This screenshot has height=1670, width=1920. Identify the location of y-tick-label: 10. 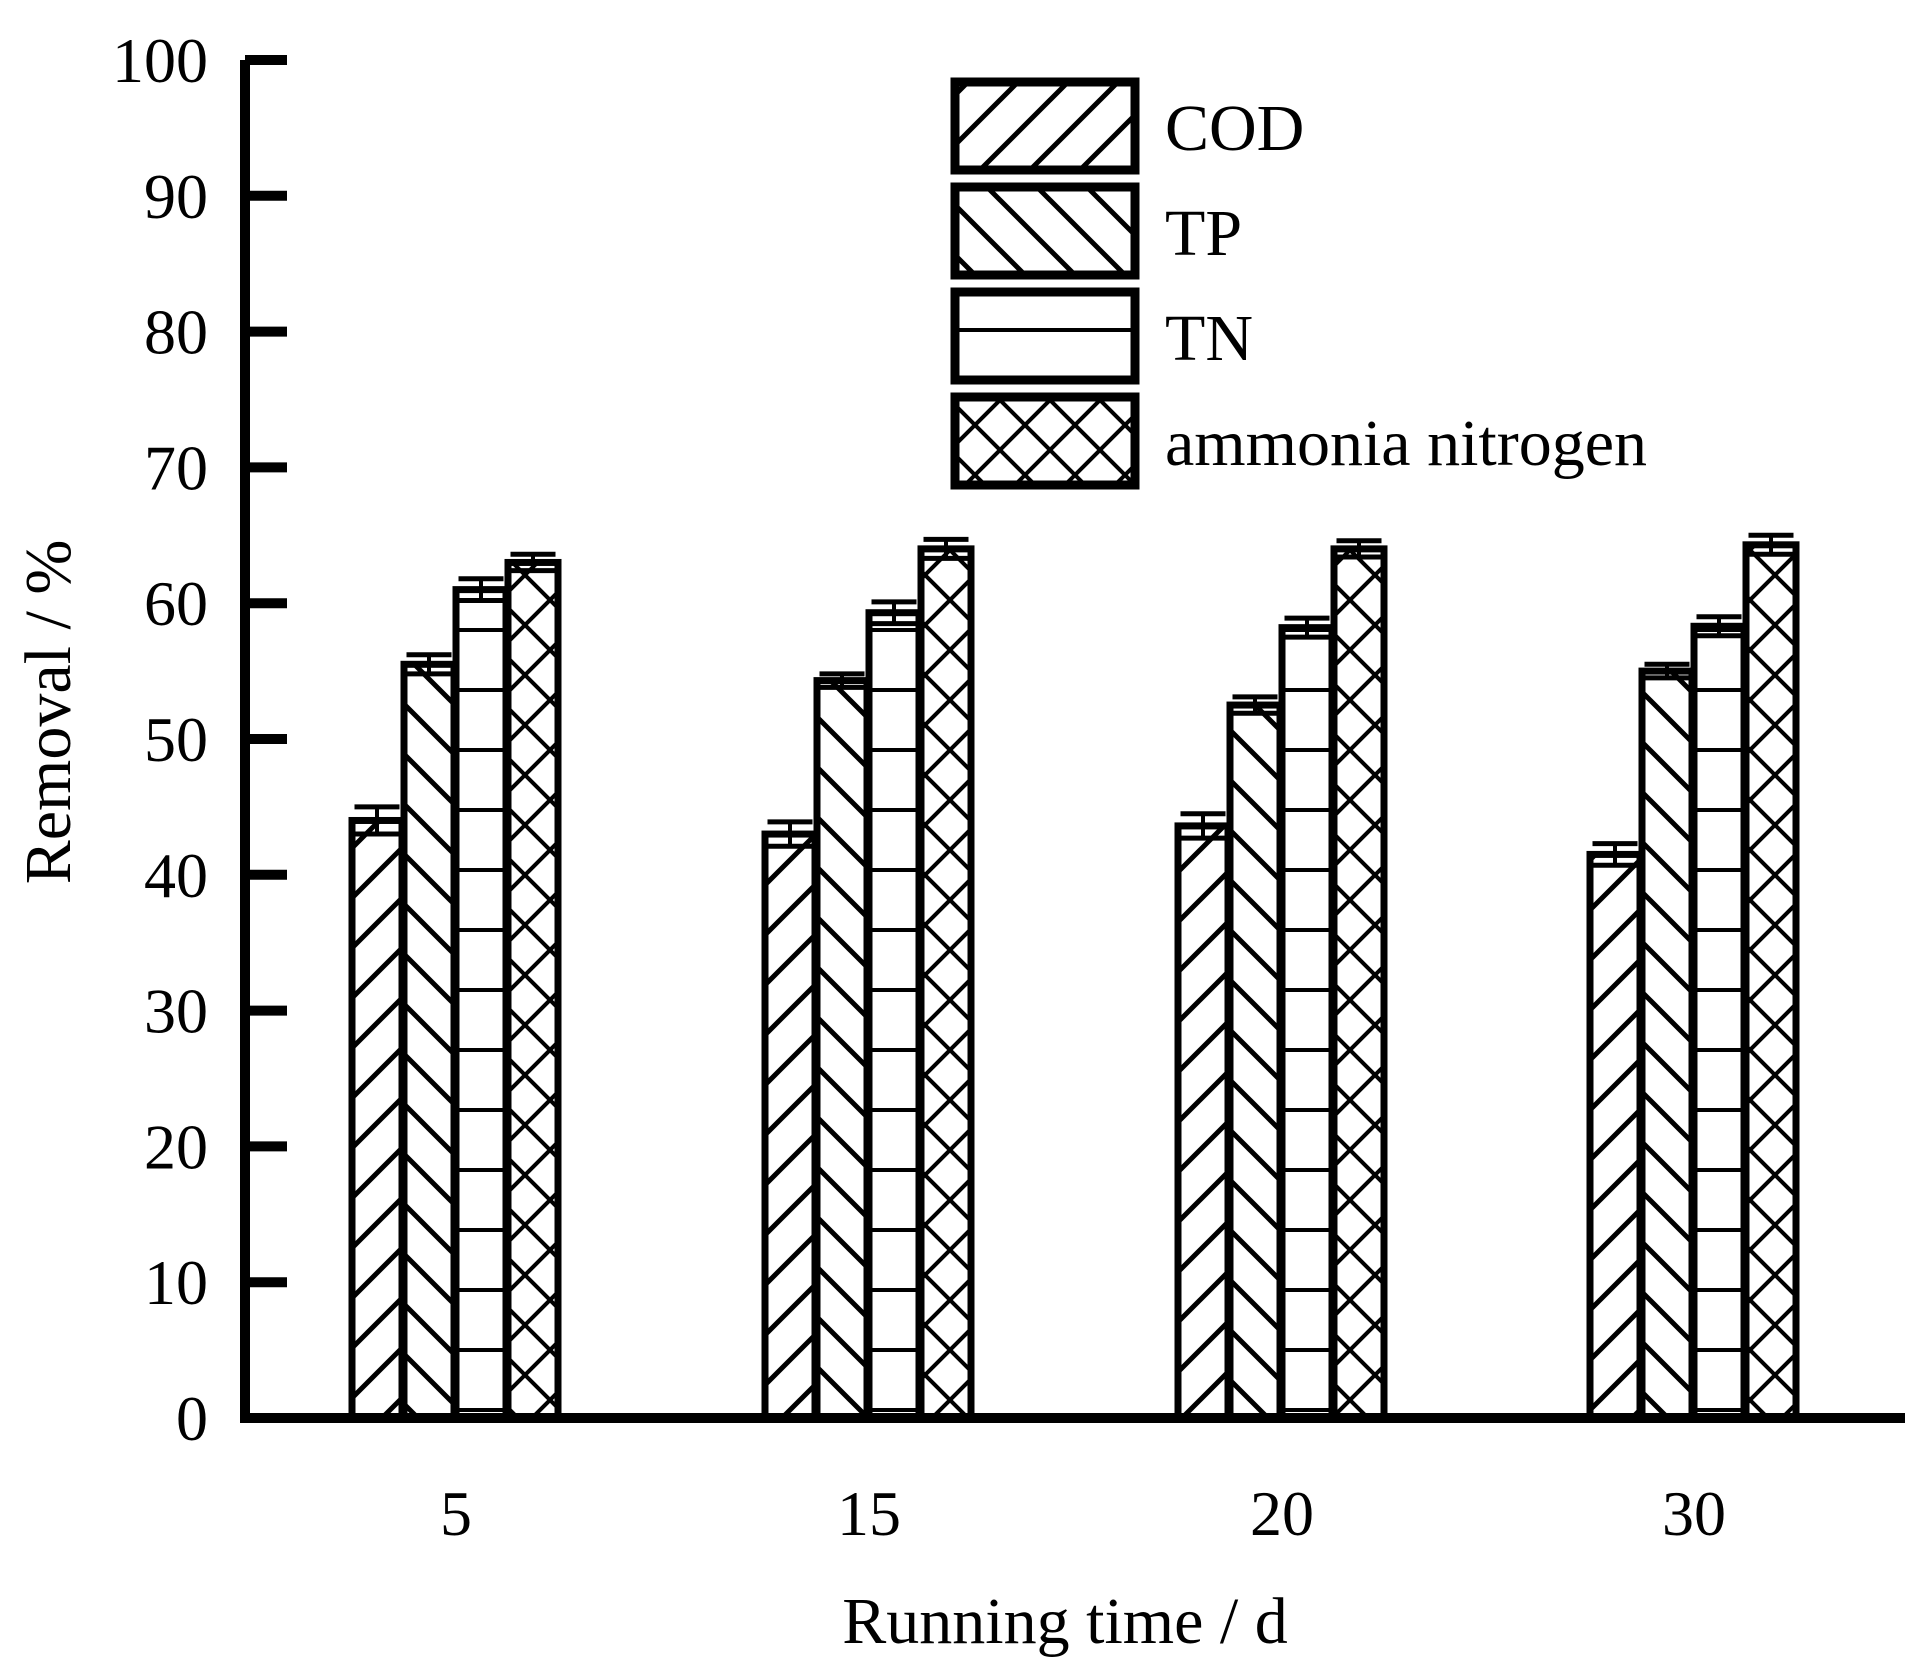
(176, 1282).